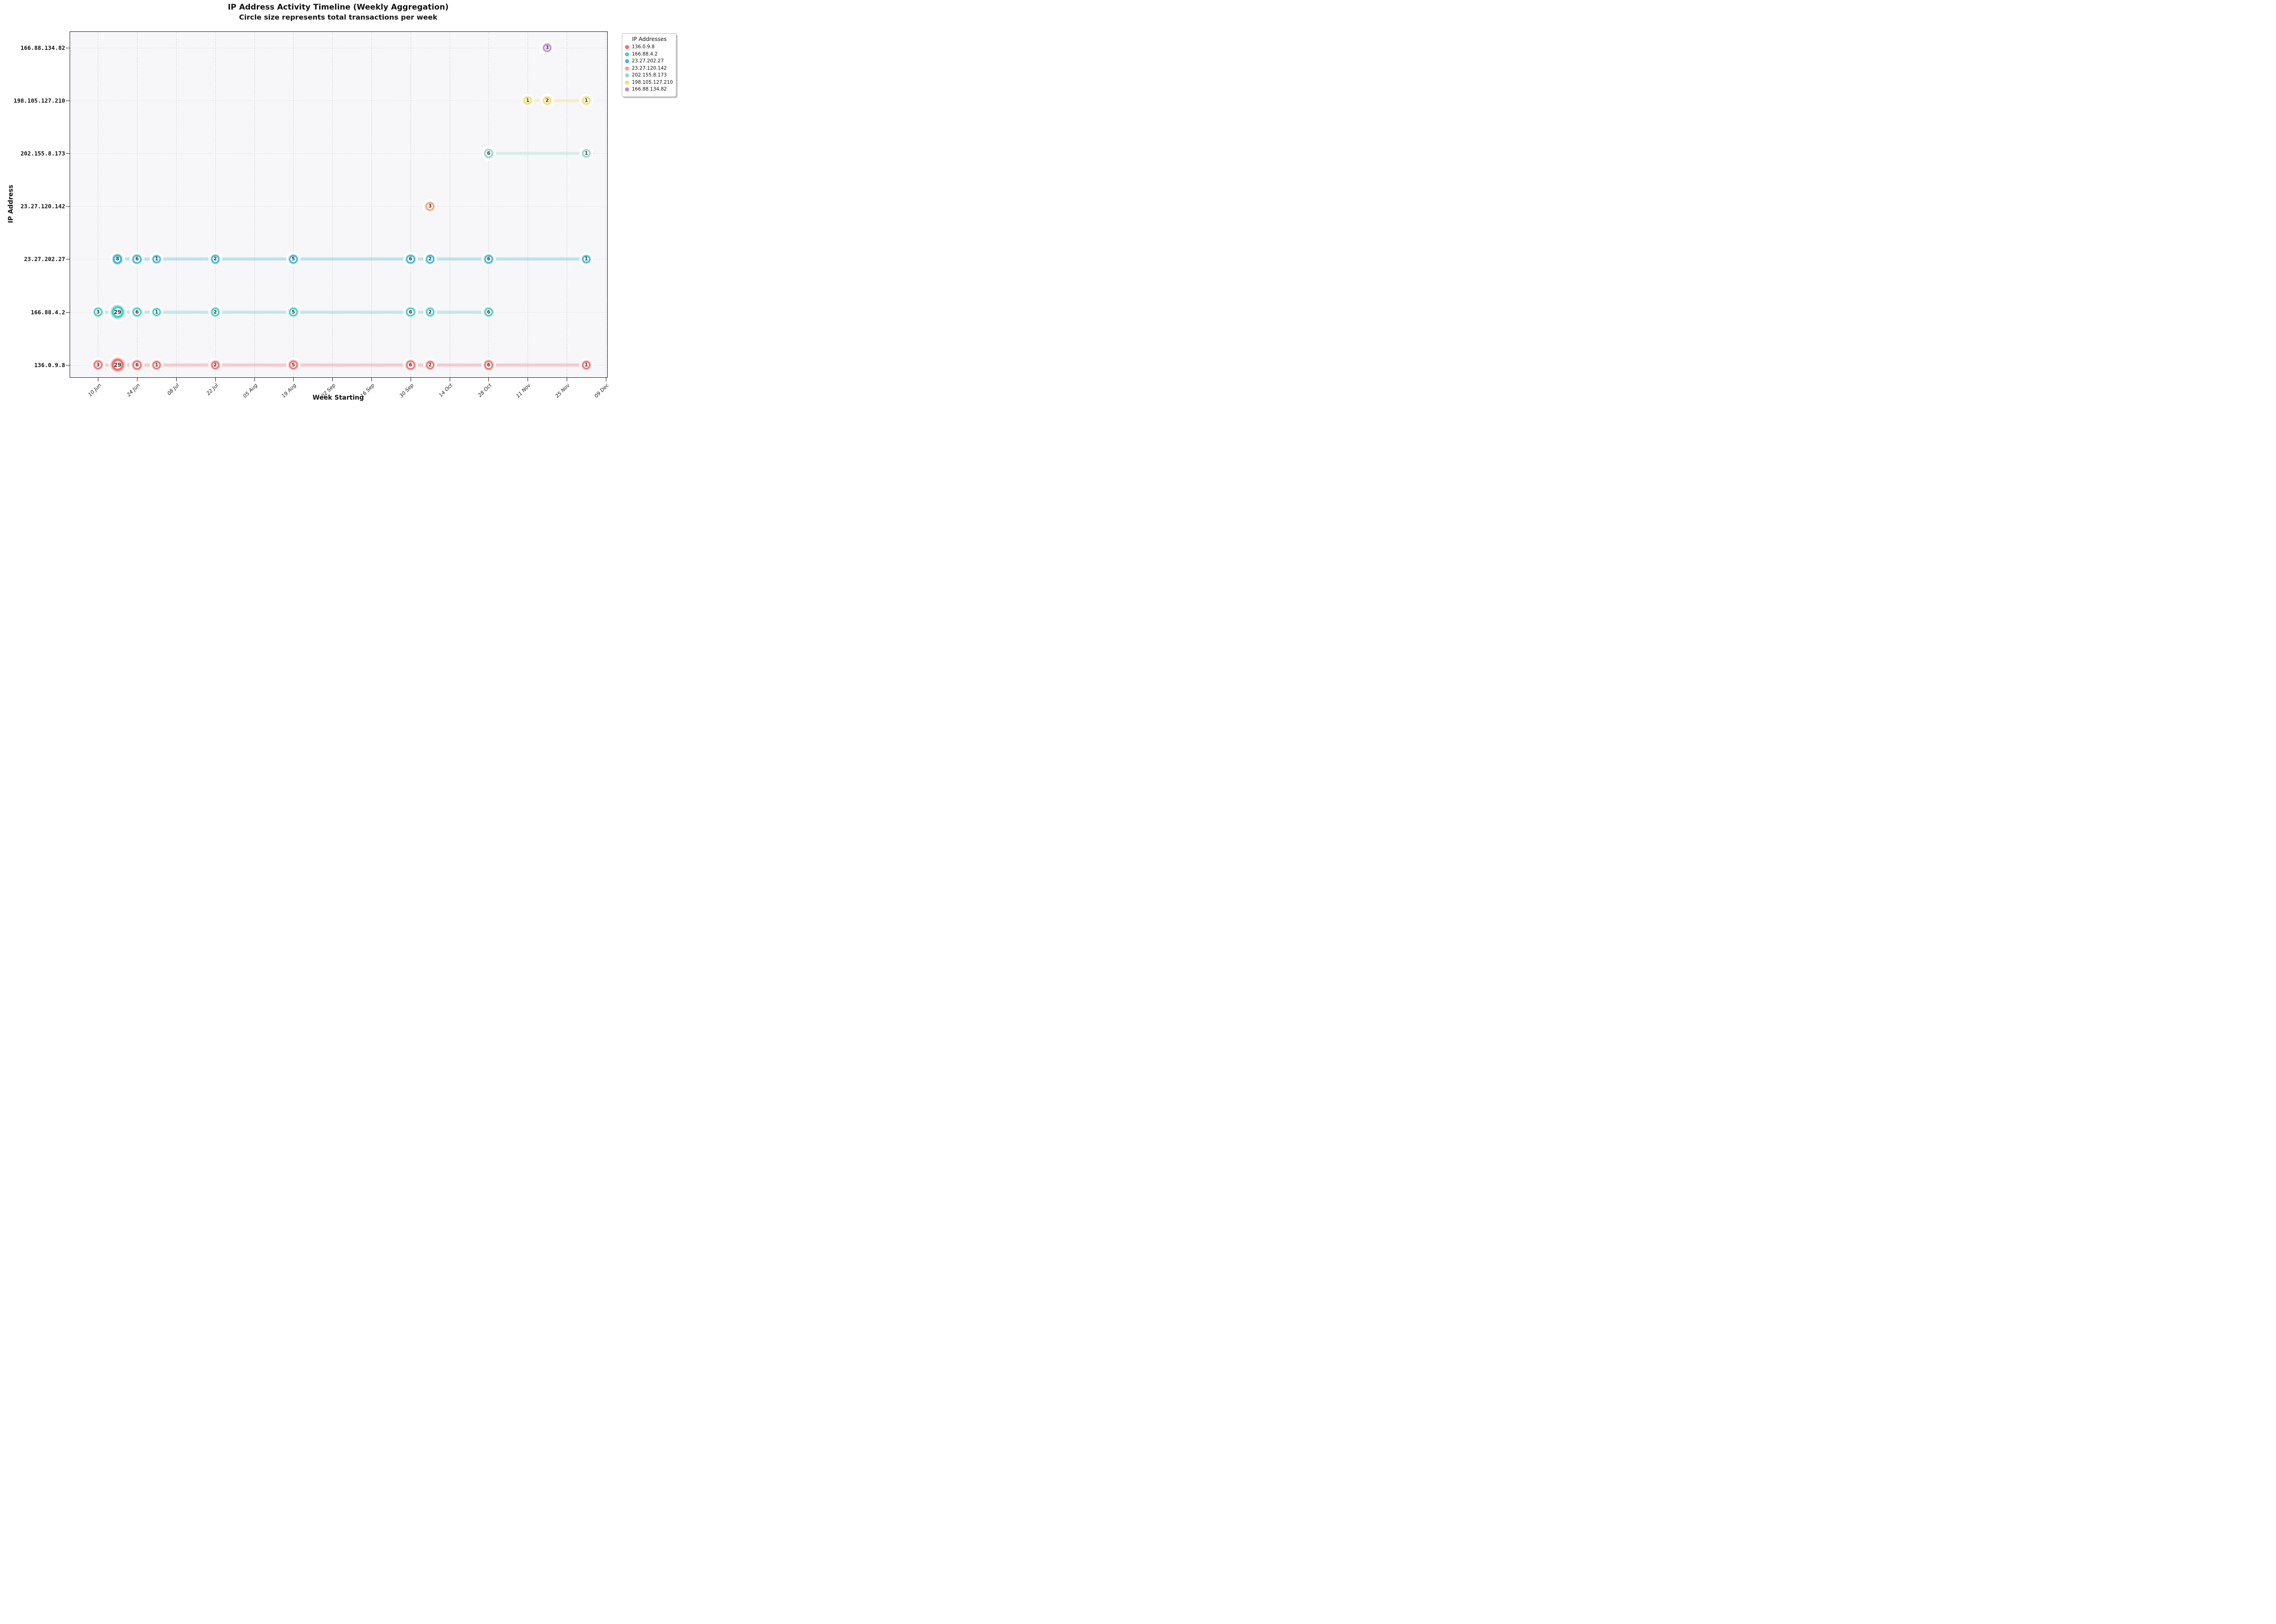 The height and width of the screenshot is (1624, 2276). I want to click on bubble: 8, so click(117, 259).